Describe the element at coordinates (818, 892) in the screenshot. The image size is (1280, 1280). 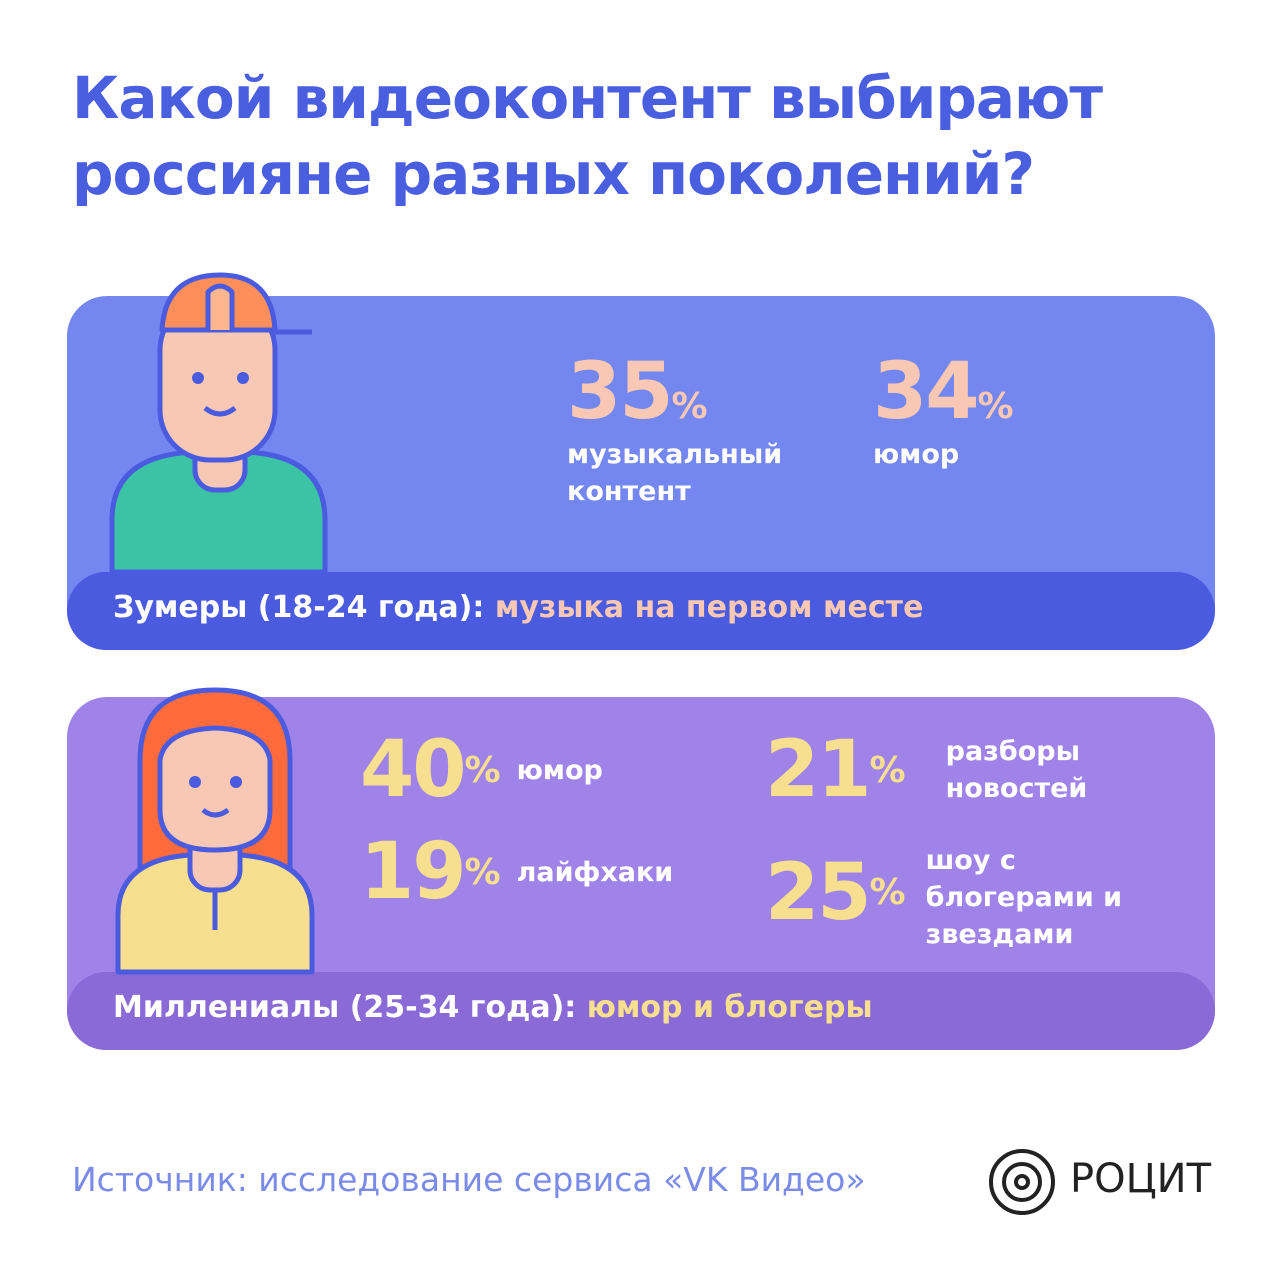
I see `stat-value: 25` at that location.